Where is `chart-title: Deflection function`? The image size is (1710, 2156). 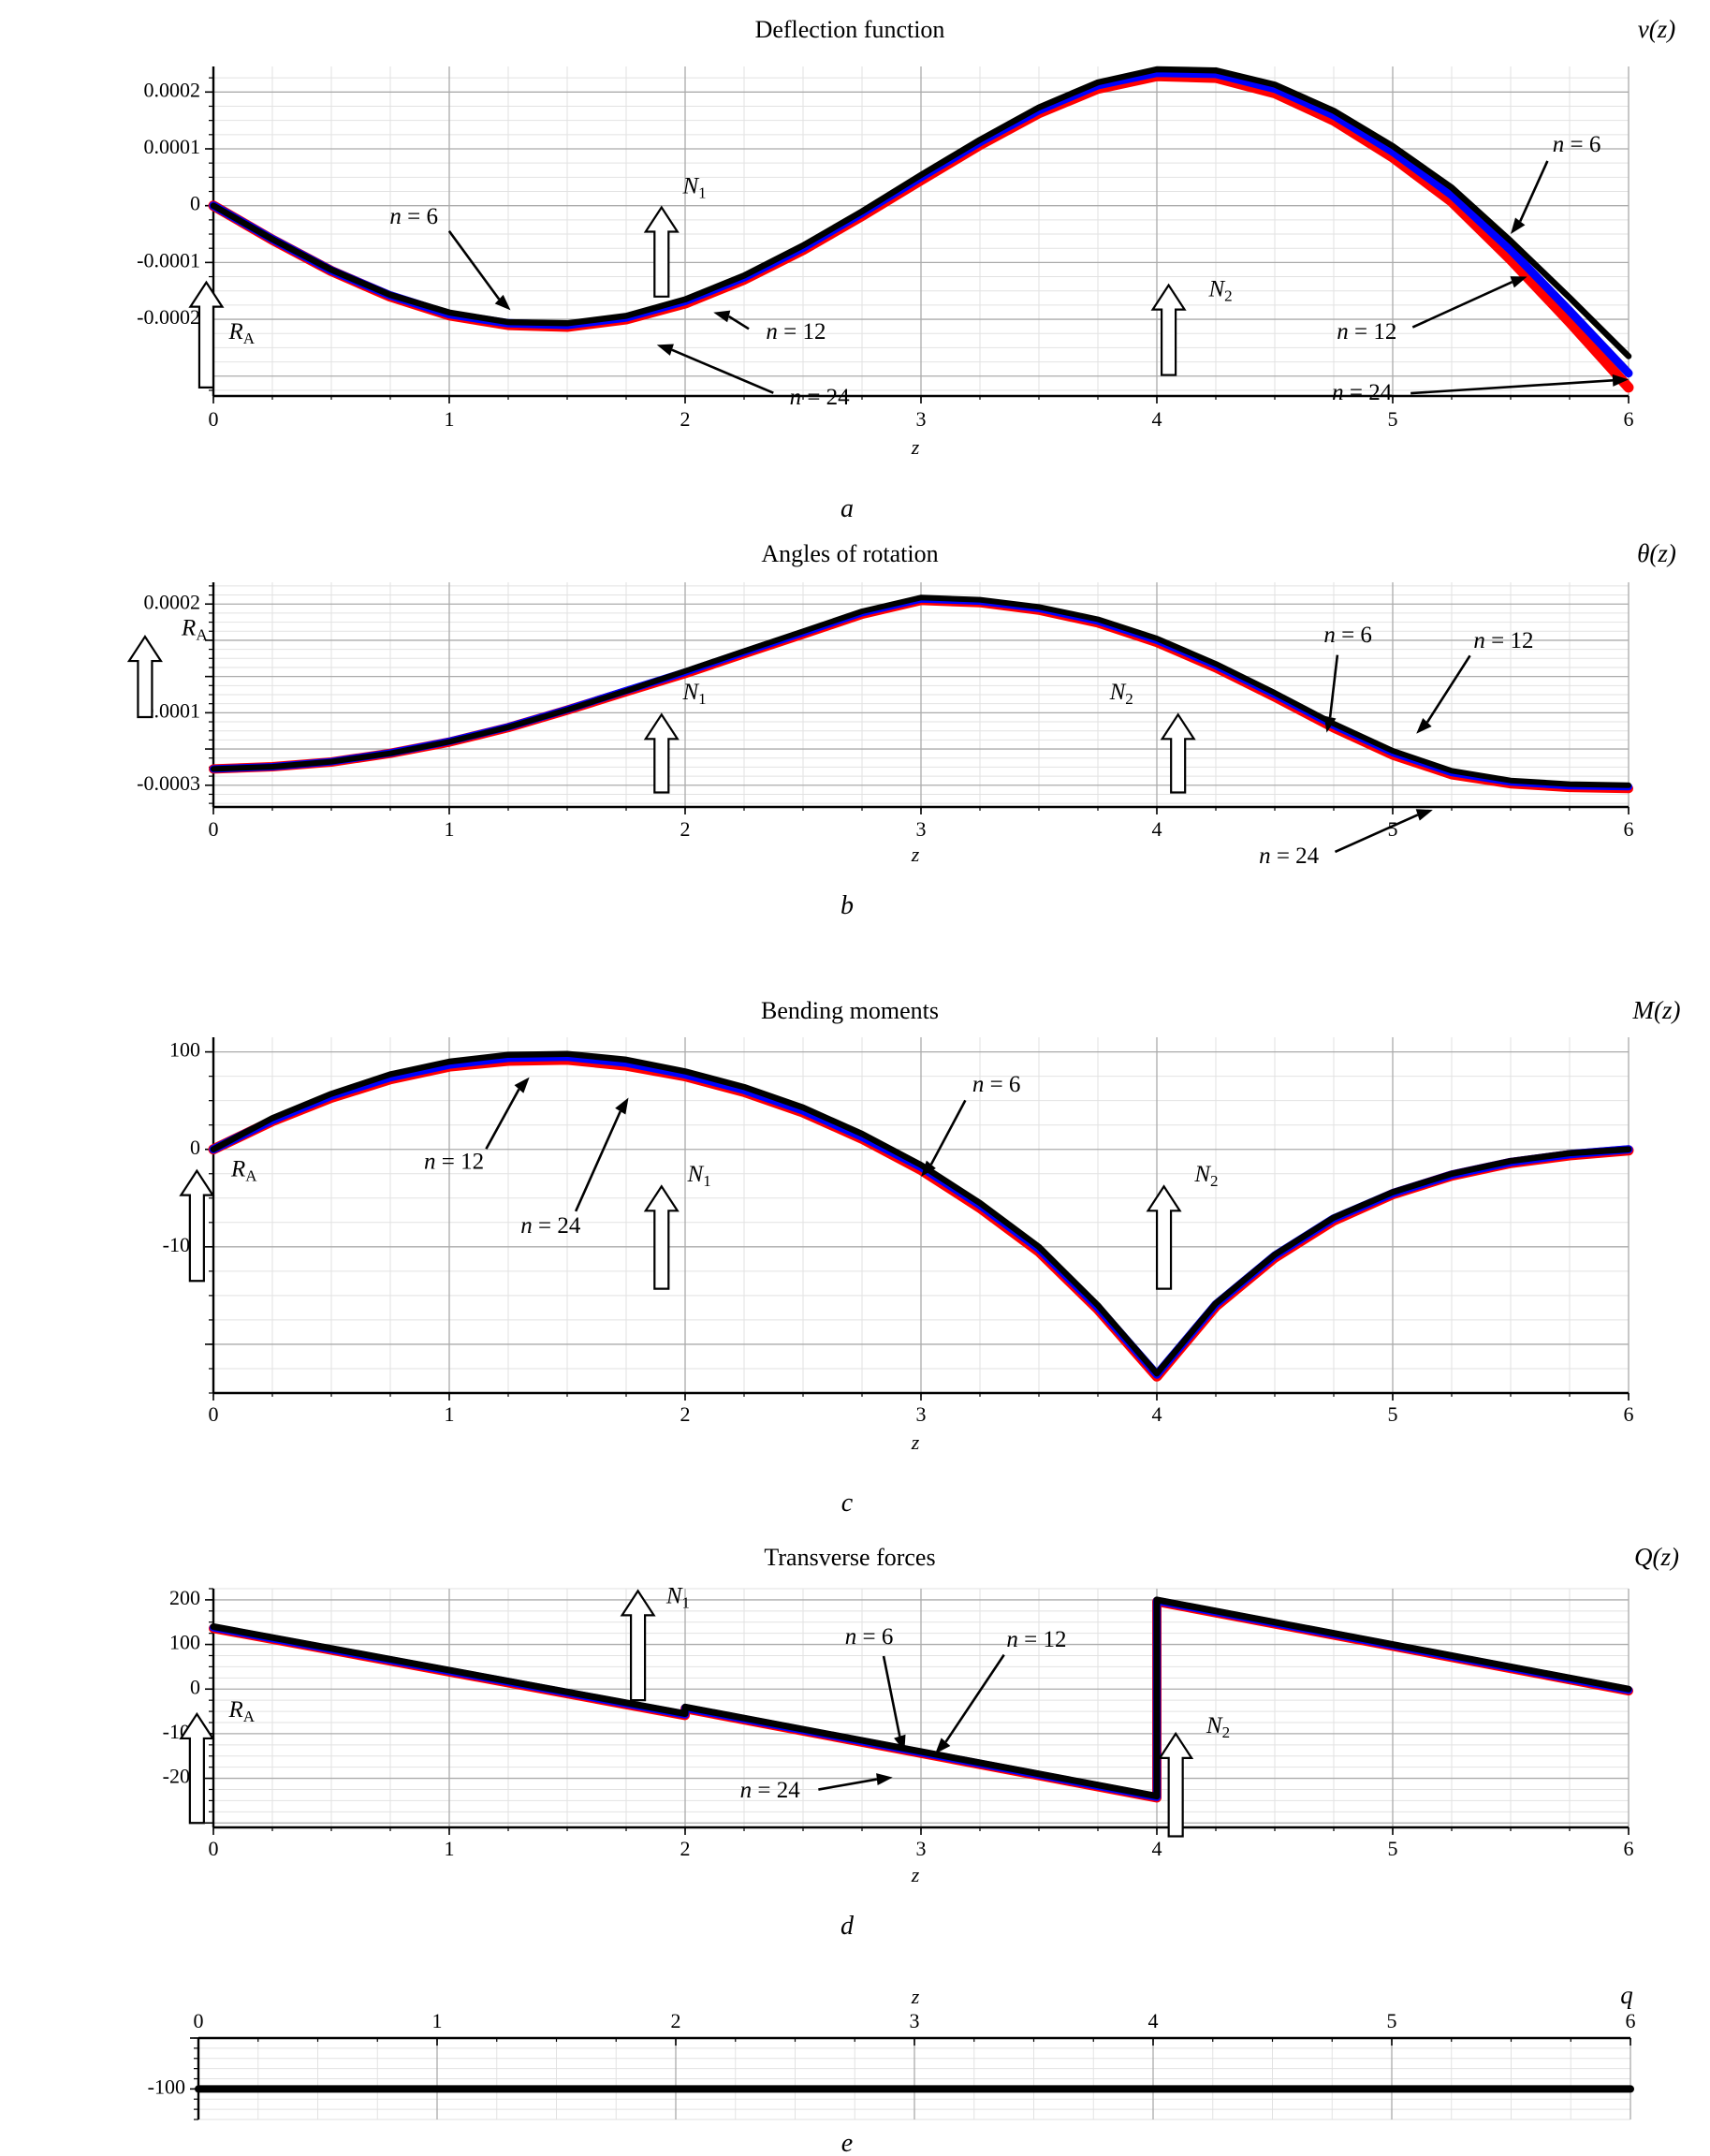 chart-title: Deflection function is located at coordinates (850, 29).